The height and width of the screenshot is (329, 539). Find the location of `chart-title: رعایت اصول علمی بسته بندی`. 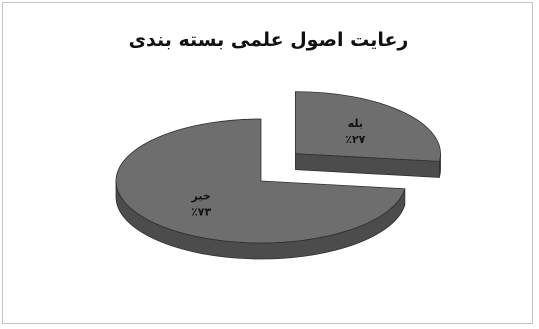

chart-title: رعایت اصول علمی بسته بندی is located at coordinates (268, 40).